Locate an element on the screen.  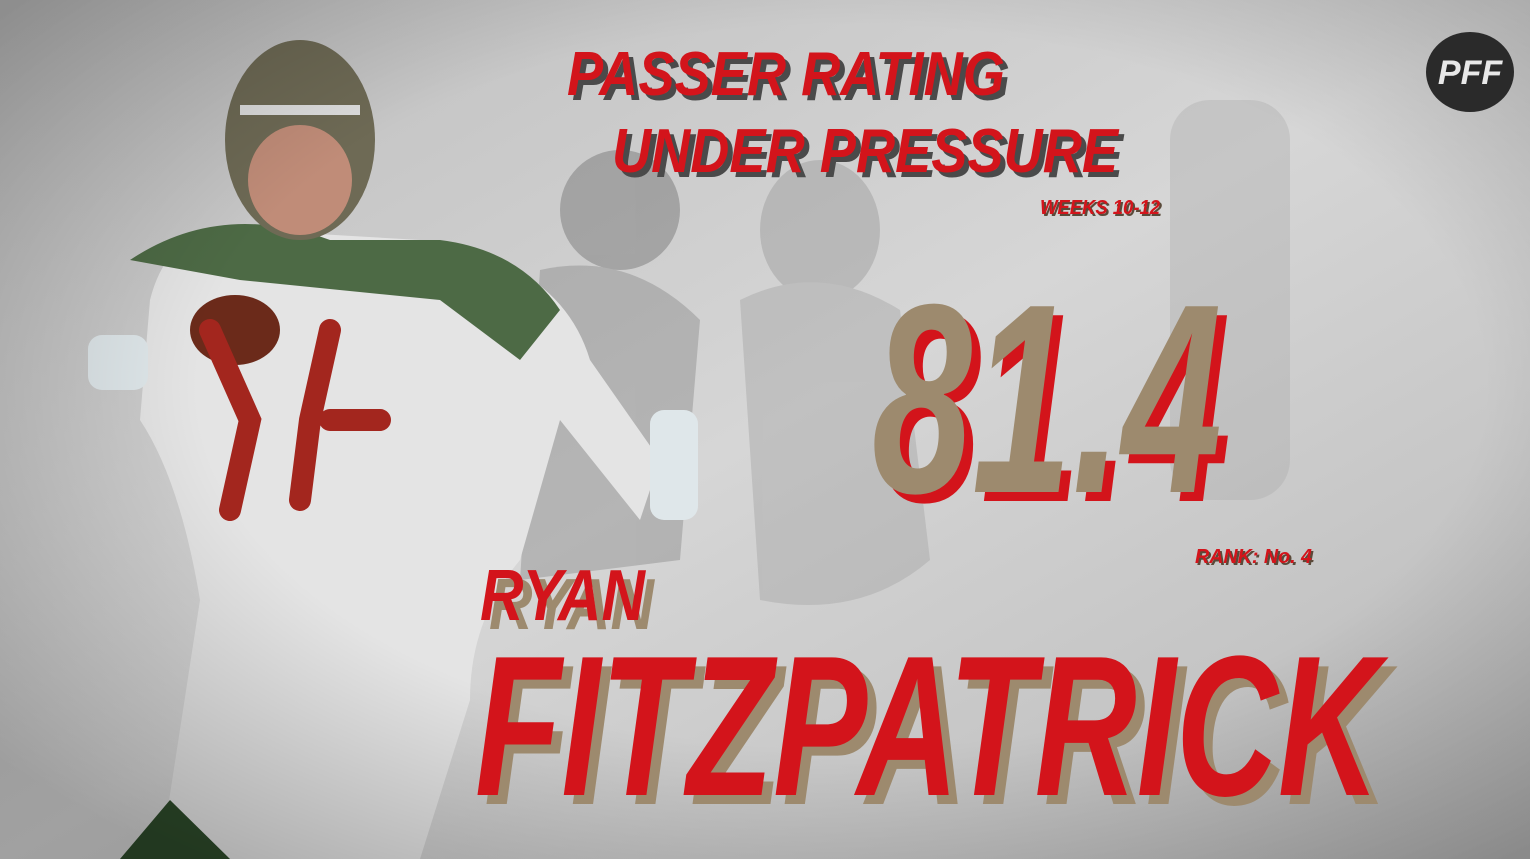
logo: PFF is located at coordinates (1470, 72).